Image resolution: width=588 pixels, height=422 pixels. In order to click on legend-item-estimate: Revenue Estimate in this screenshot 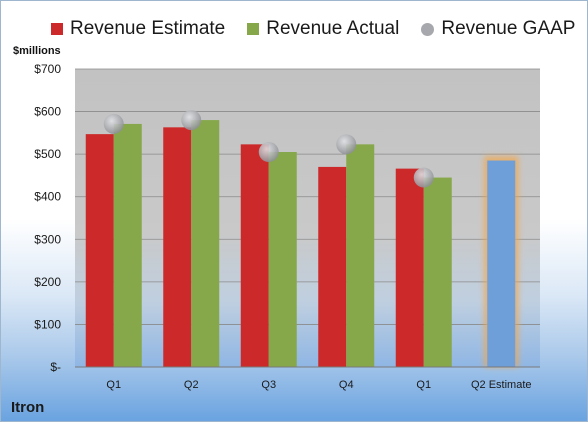, I will do `click(138, 29)`.